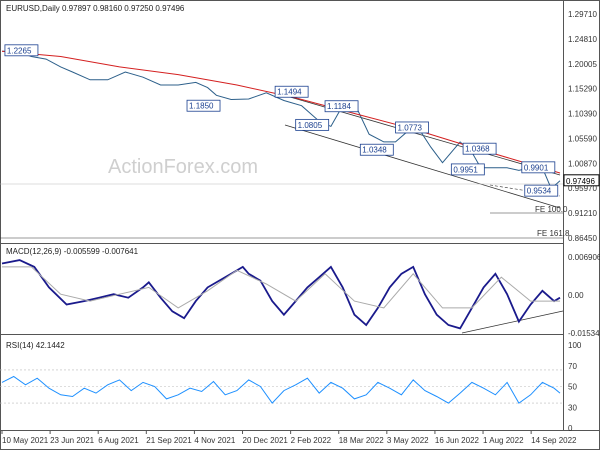 The width and height of the screenshot is (600, 450). Describe the element at coordinates (570, 428) in the screenshot. I see `y-tick-label: 0` at that location.